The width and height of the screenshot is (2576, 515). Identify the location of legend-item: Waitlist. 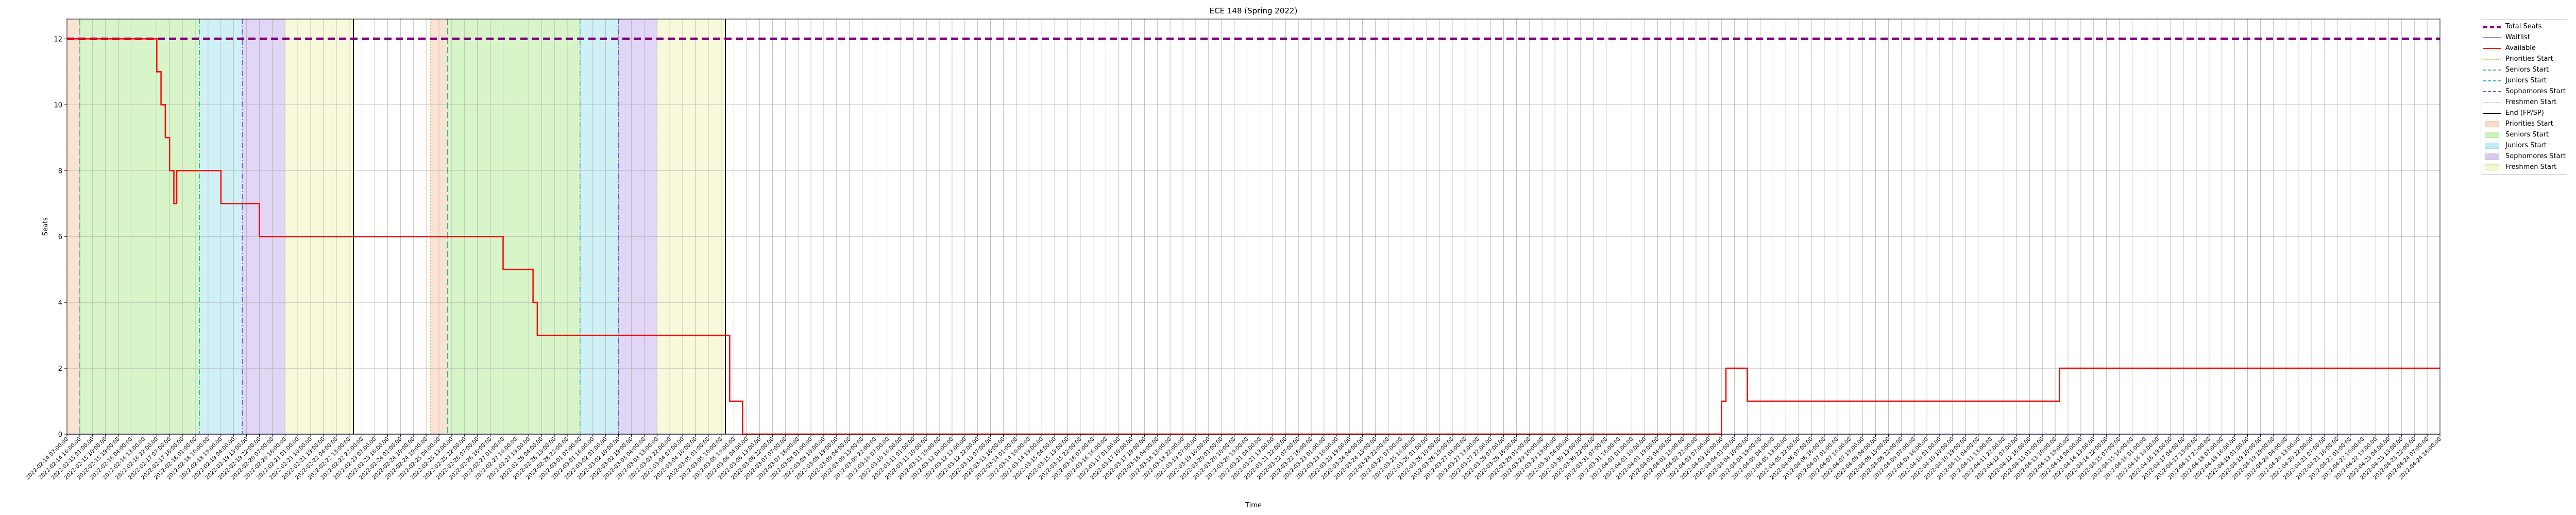
(2524, 37).